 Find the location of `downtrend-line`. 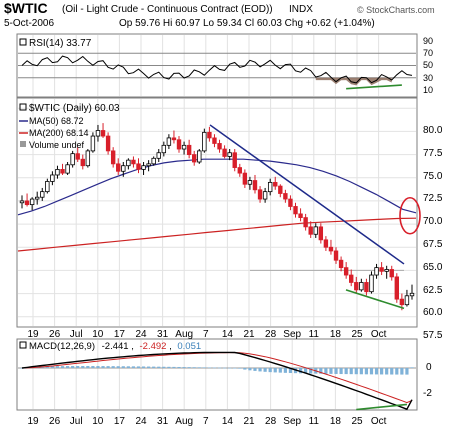

downtrend-line is located at coordinates (307, 194).